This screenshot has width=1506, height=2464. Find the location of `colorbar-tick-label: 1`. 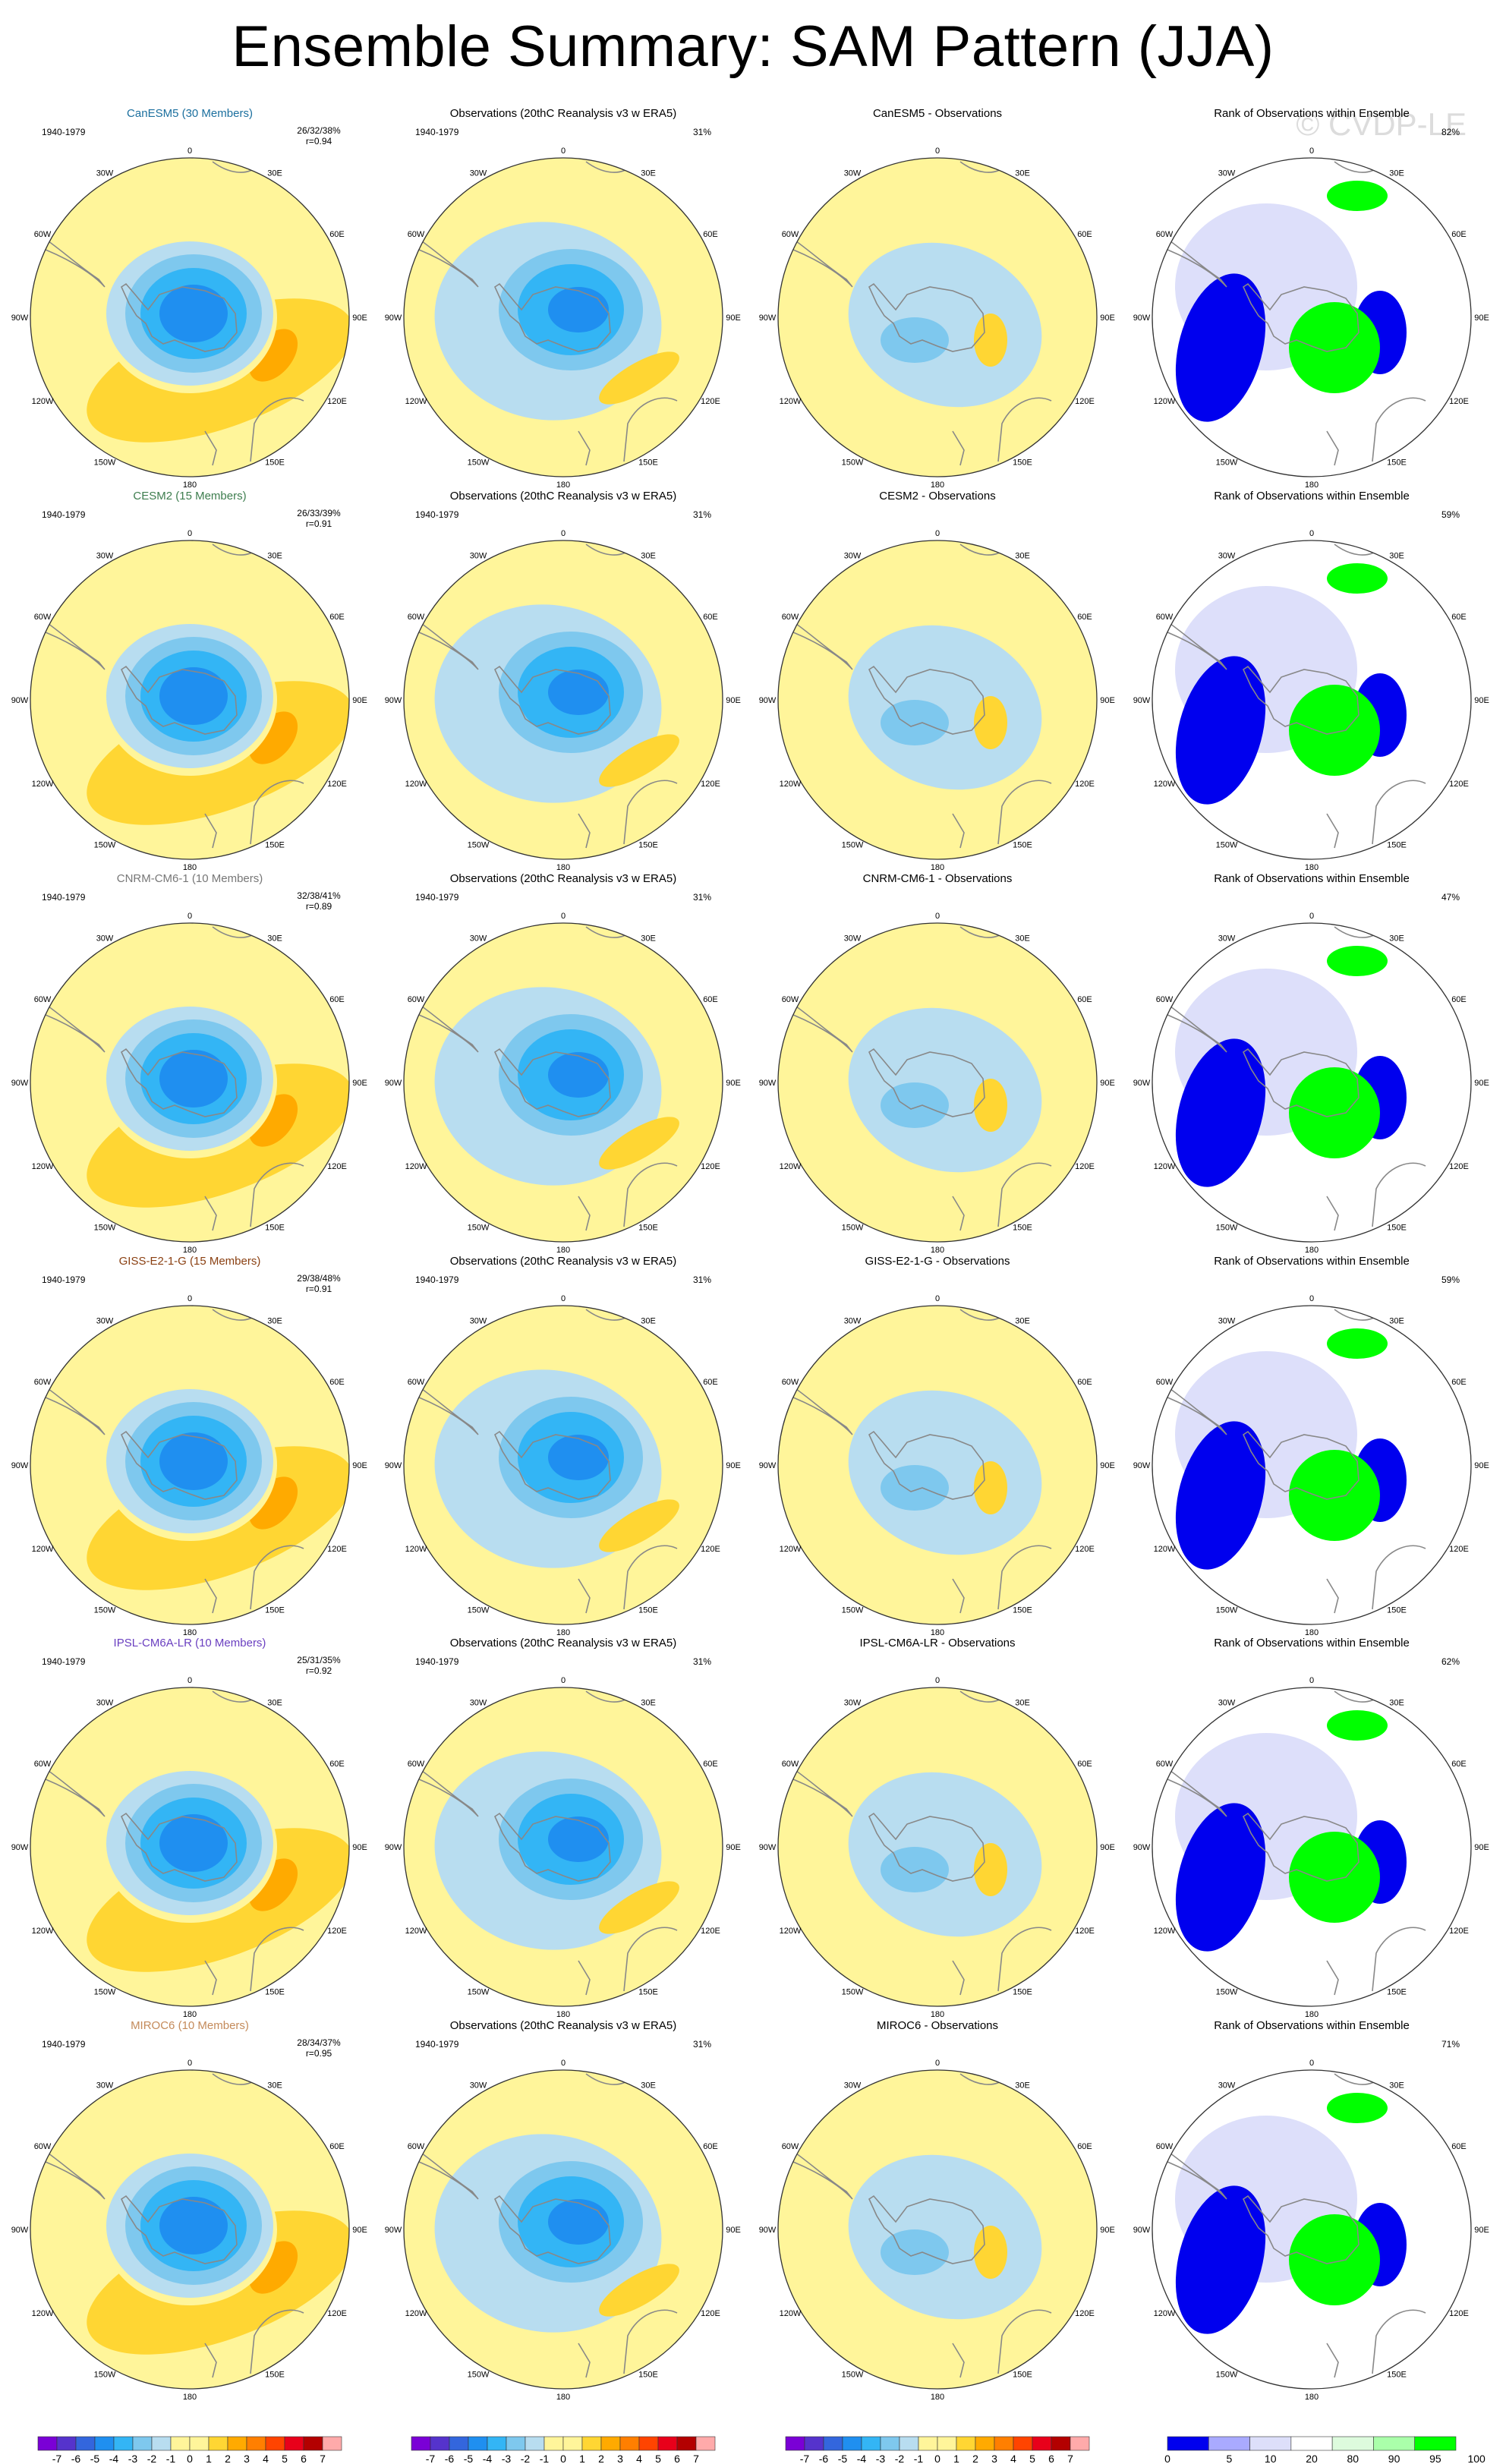

colorbar-tick-label: 1 is located at coordinates (582, 2458).